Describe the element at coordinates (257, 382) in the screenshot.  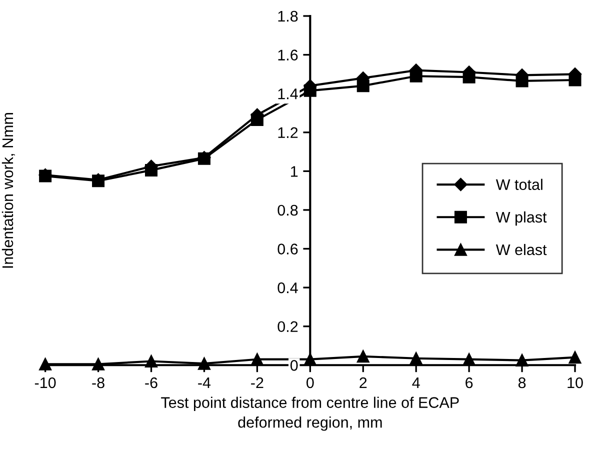
I see `x-tick-label: -2` at that location.